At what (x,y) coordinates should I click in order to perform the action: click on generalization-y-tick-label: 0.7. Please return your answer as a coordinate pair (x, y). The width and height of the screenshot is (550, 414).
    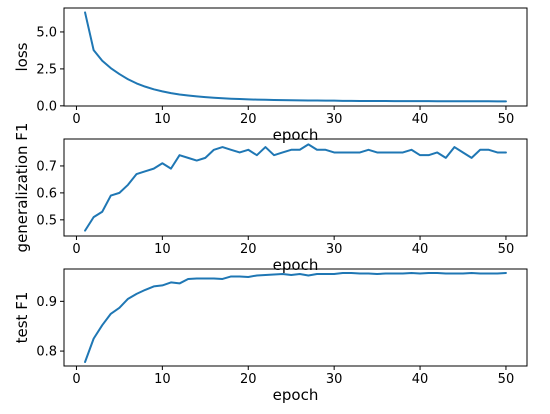
    Looking at the image, I should click on (46, 166).